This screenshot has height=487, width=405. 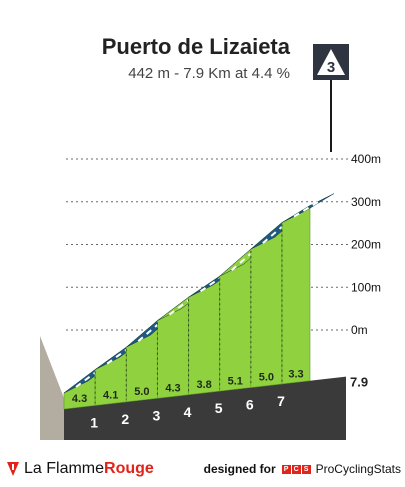 I want to click on km-marker: 6, so click(x=250, y=405).